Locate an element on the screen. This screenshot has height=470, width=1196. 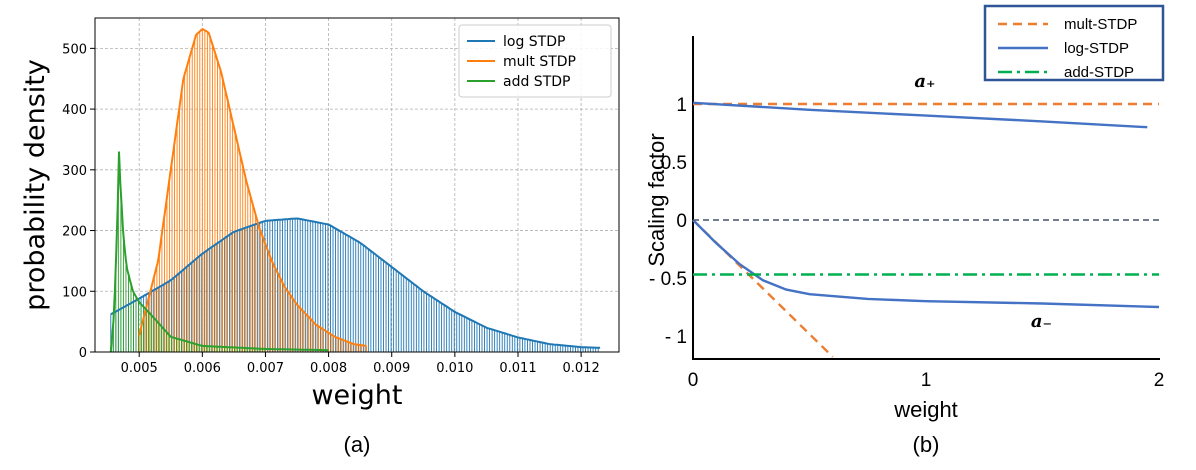
panel-b-y-ticks: 1 0.5 0 - 0.5 - 1 is located at coordinates (668, 221).